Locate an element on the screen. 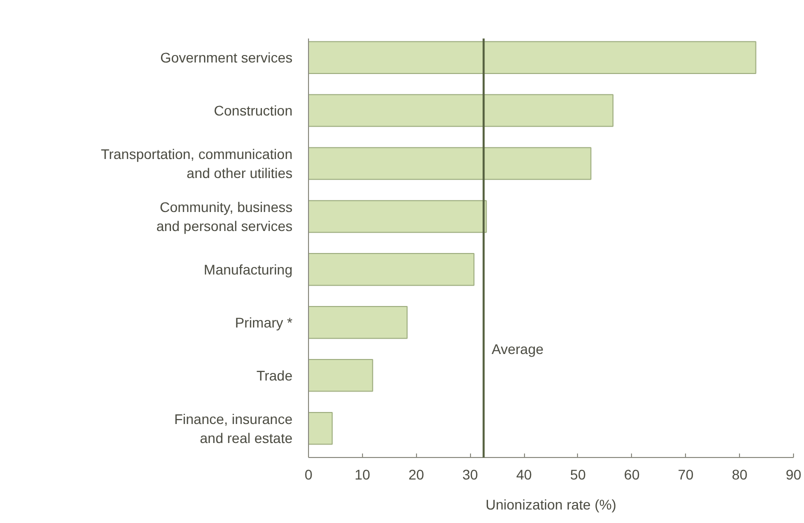 The image size is (804, 523). x-tick-label: 20 is located at coordinates (416, 474).